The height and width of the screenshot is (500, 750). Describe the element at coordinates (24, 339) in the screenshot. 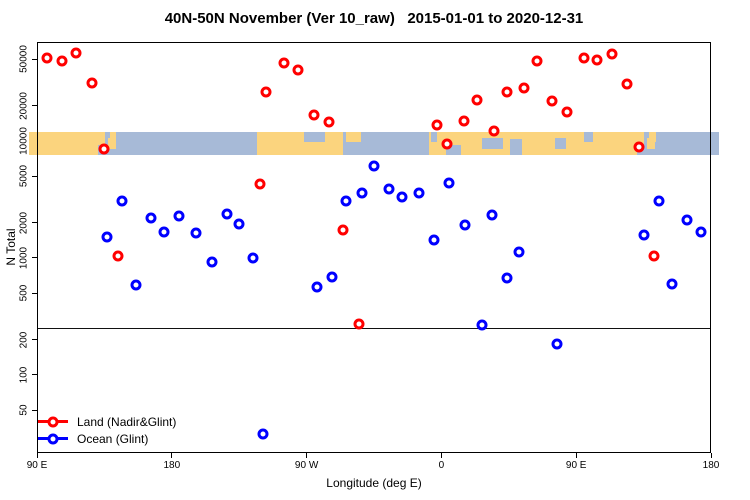

I see `y-axis-tick-label: 200` at that location.